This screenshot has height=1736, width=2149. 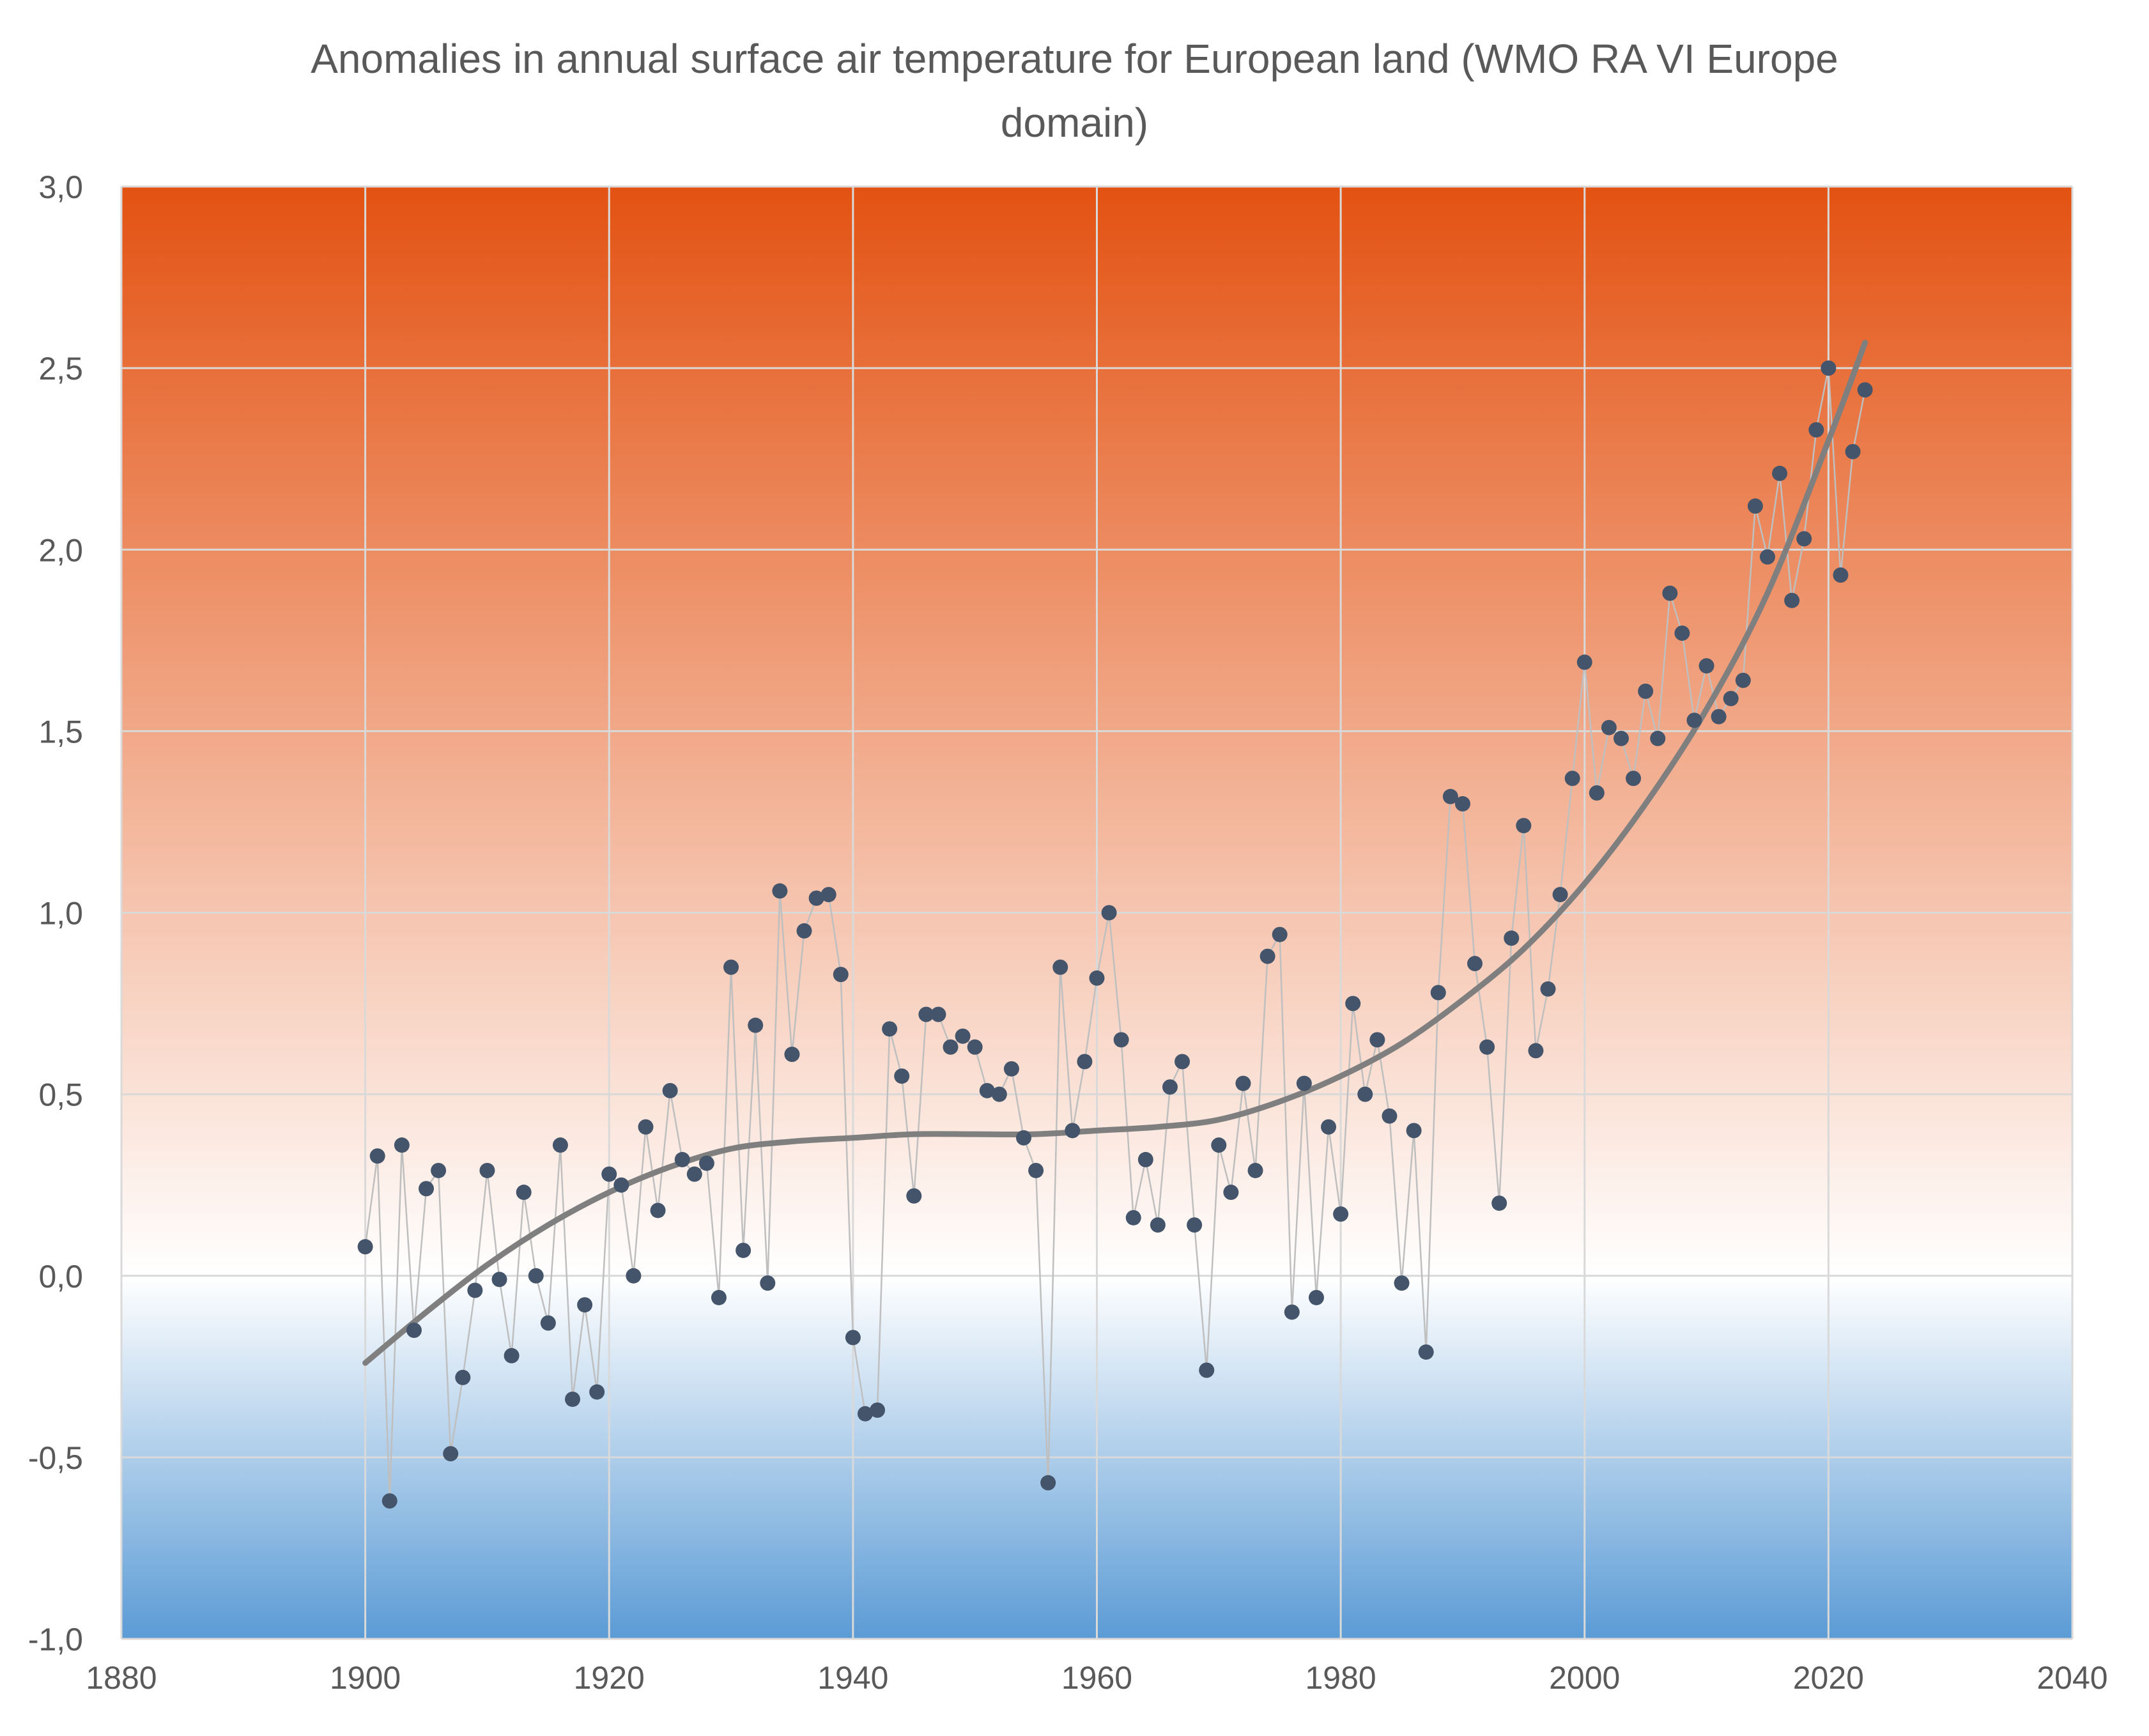 What do you see at coordinates (121, 1678) in the screenshot?
I see `x-tick-label: 1880` at bounding box center [121, 1678].